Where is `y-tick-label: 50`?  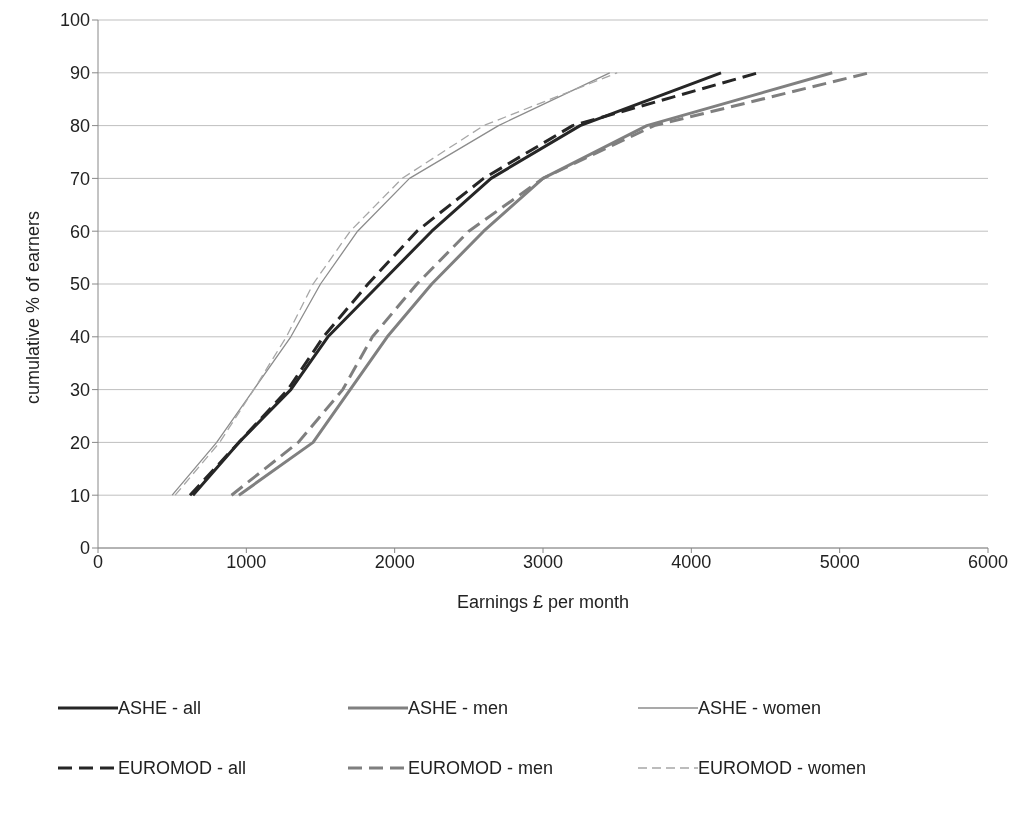 y-tick-label: 50 is located at coordinates (79, 284).